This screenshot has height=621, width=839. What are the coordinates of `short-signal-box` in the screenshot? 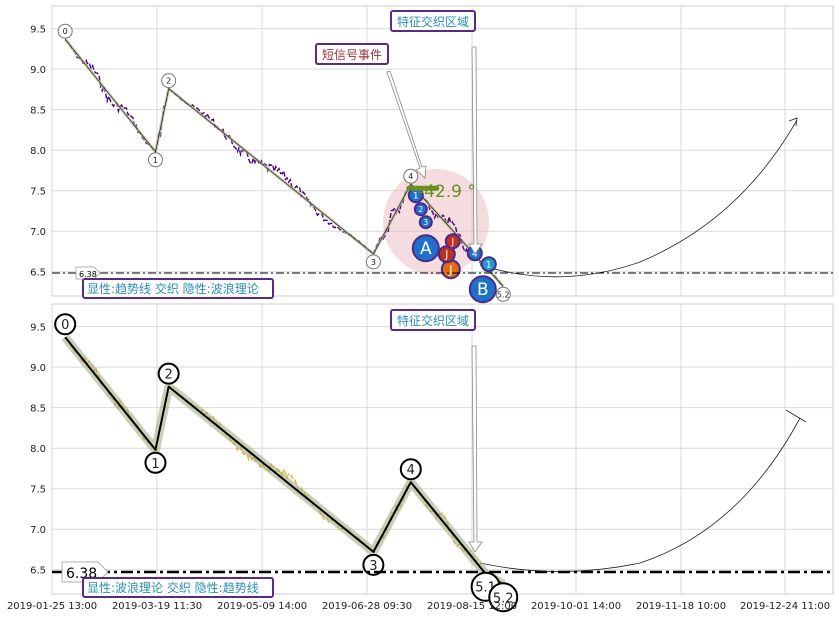 It's located at (352, 54).